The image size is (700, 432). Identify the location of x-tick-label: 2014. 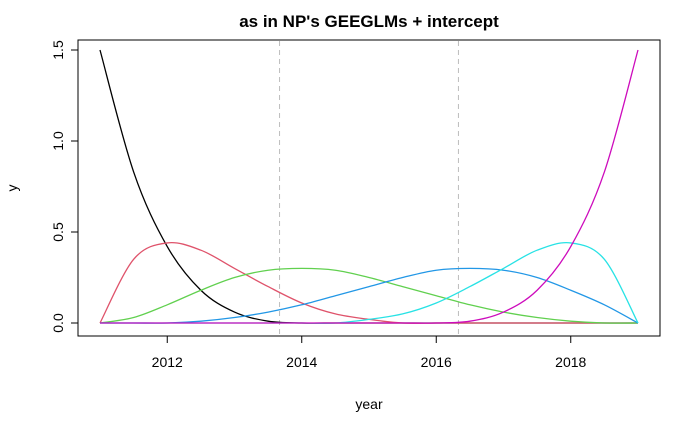
(301, 362).